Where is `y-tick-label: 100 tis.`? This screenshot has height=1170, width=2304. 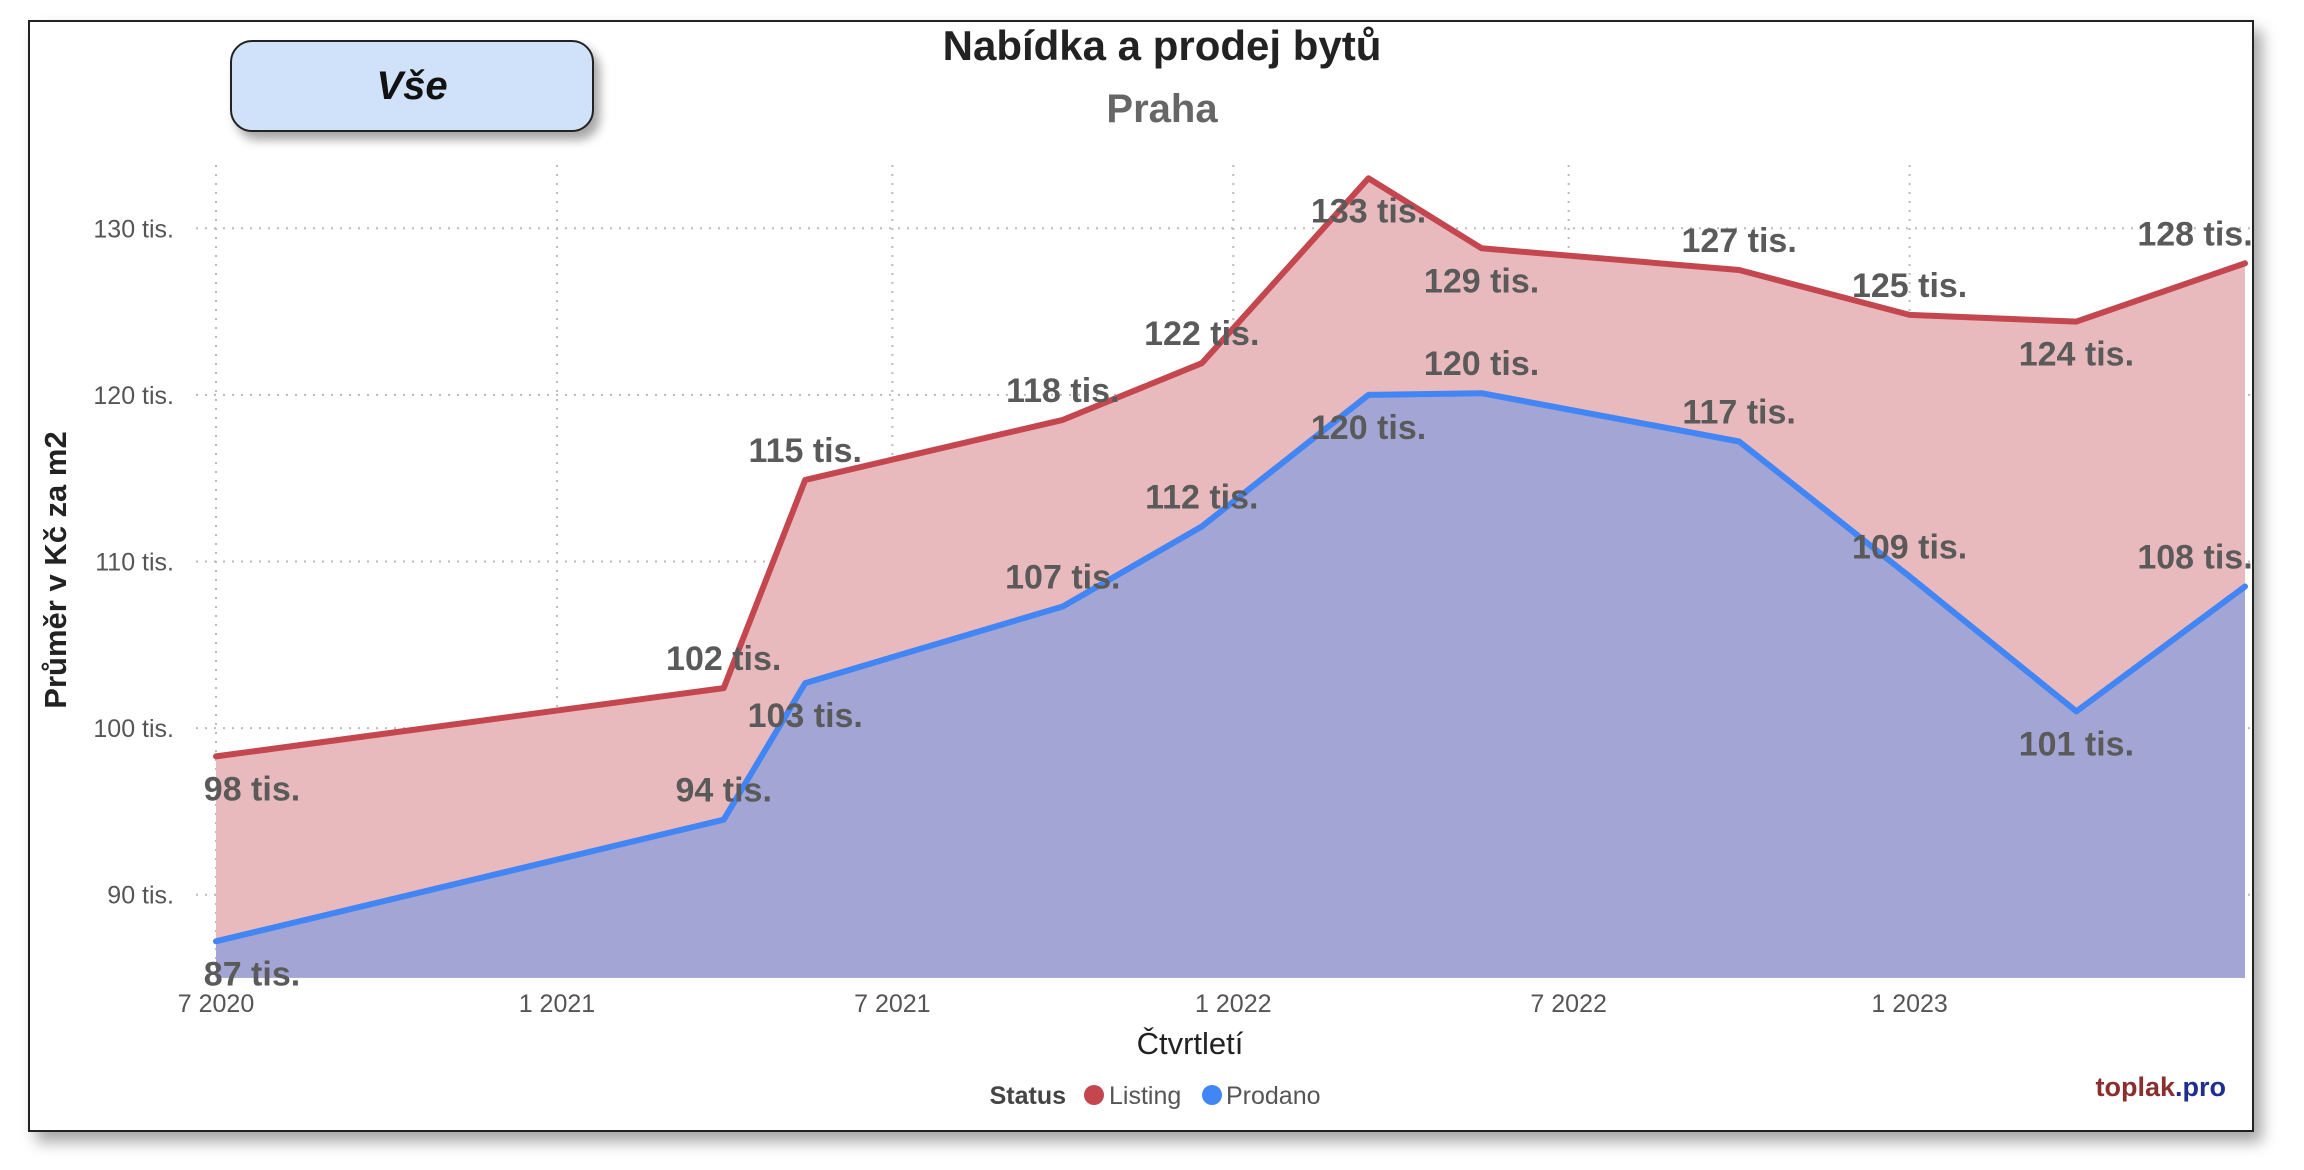
y-tick-label: 100 tis. is located at coordinates (133, 729).